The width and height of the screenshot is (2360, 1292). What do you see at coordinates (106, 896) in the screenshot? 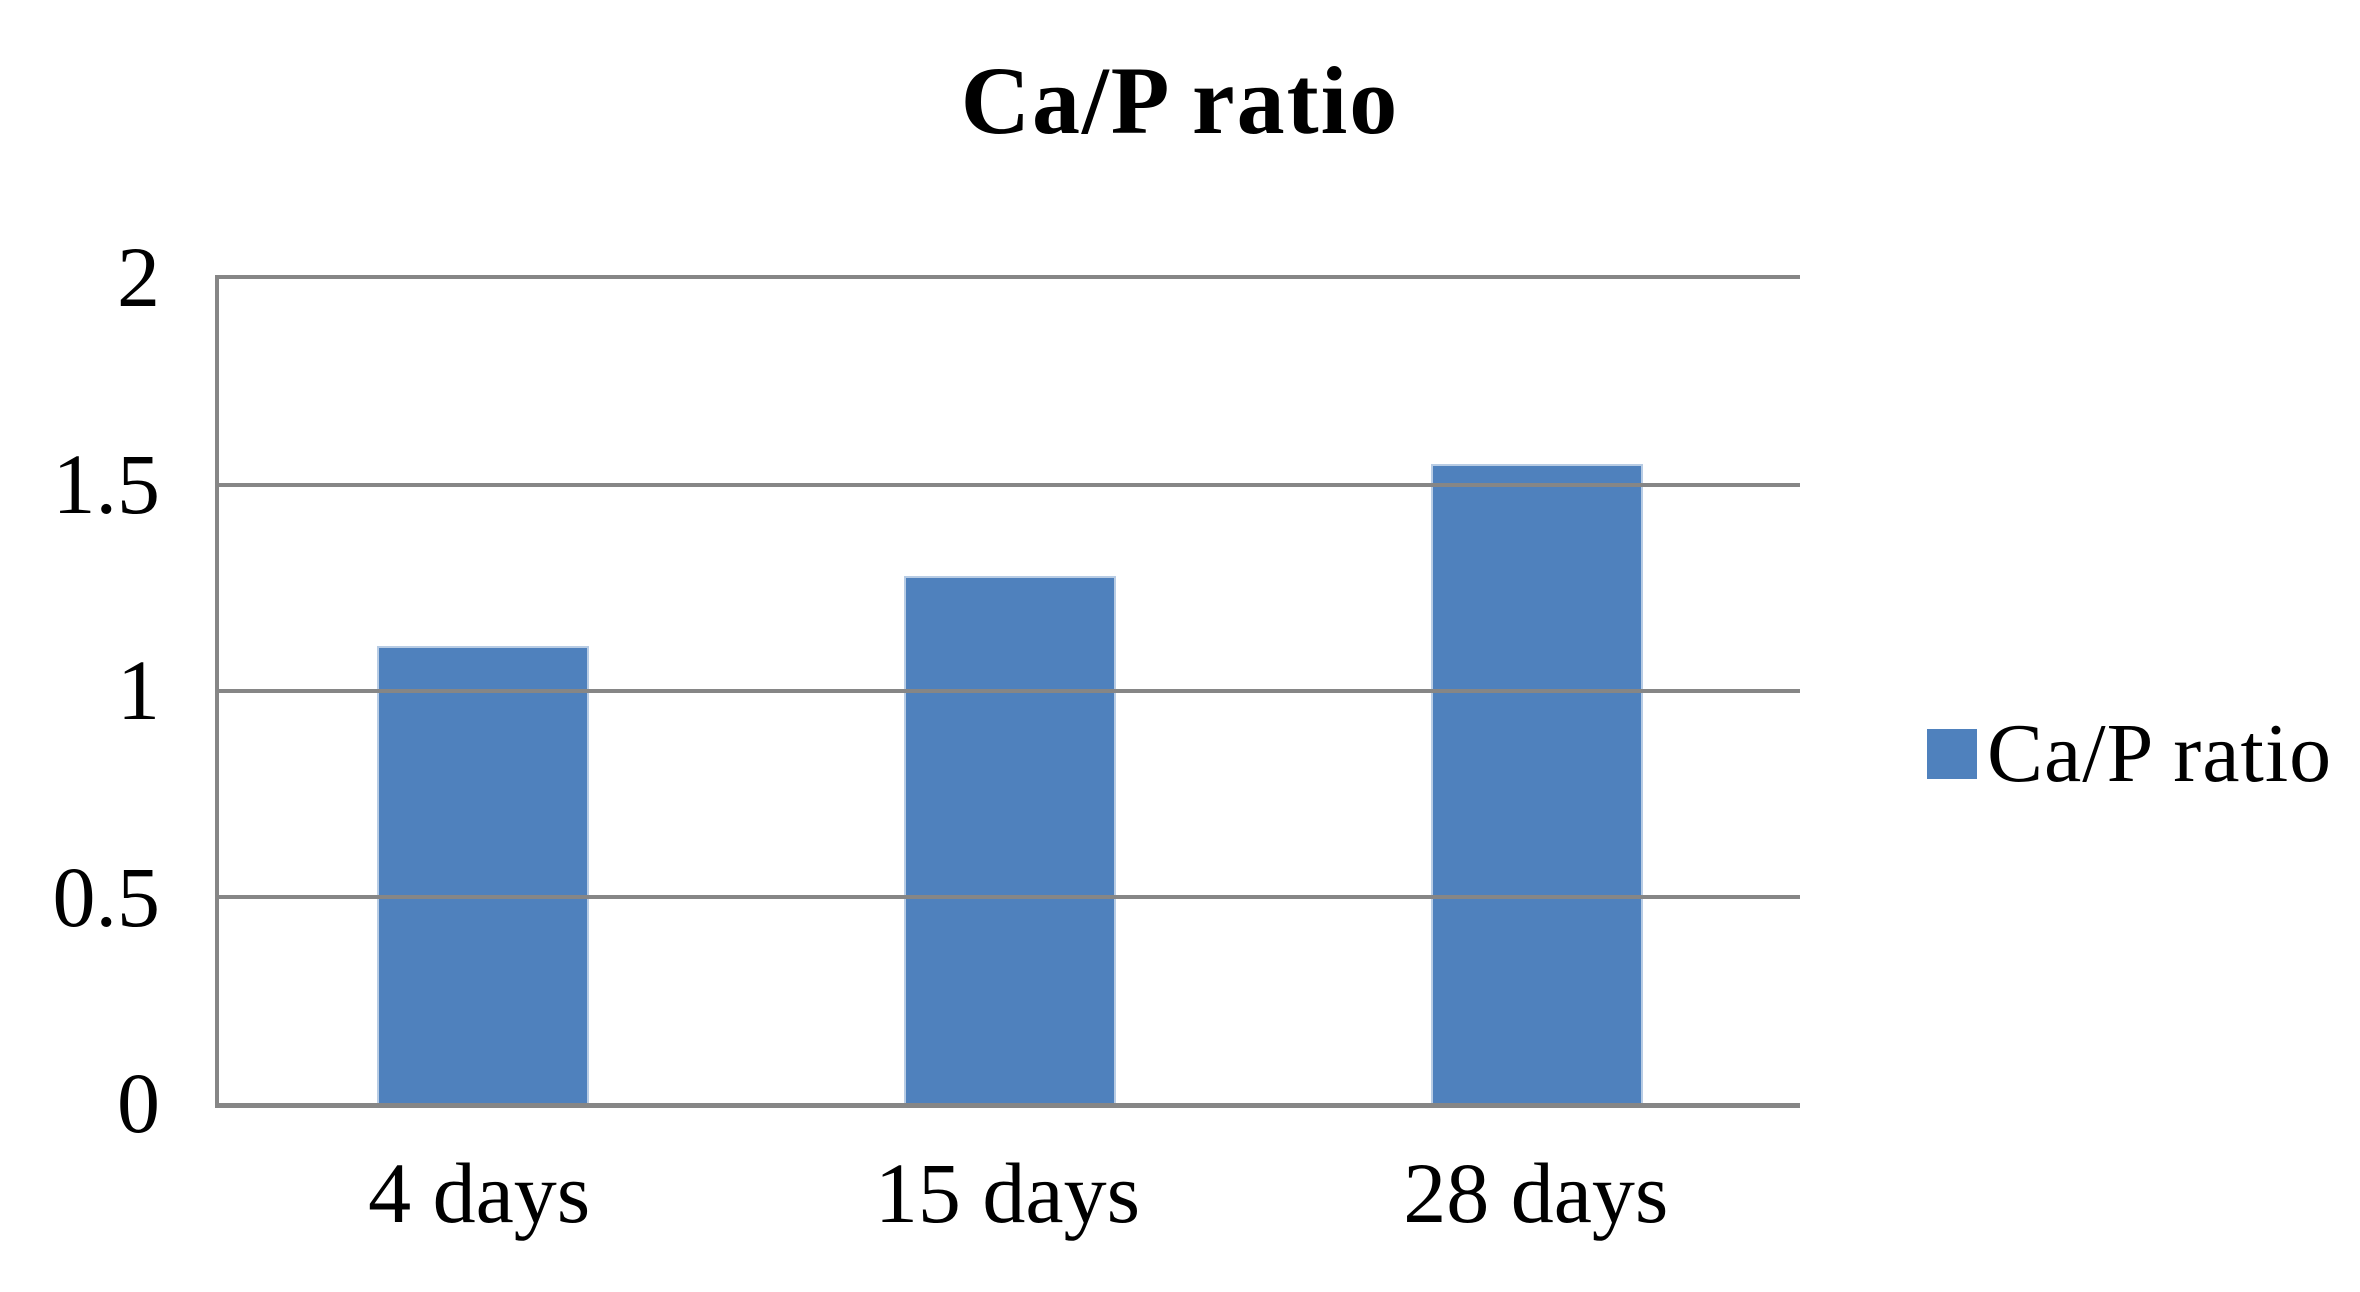
I see `y-tick-label: 0.5` at bounding box center [106, 896].